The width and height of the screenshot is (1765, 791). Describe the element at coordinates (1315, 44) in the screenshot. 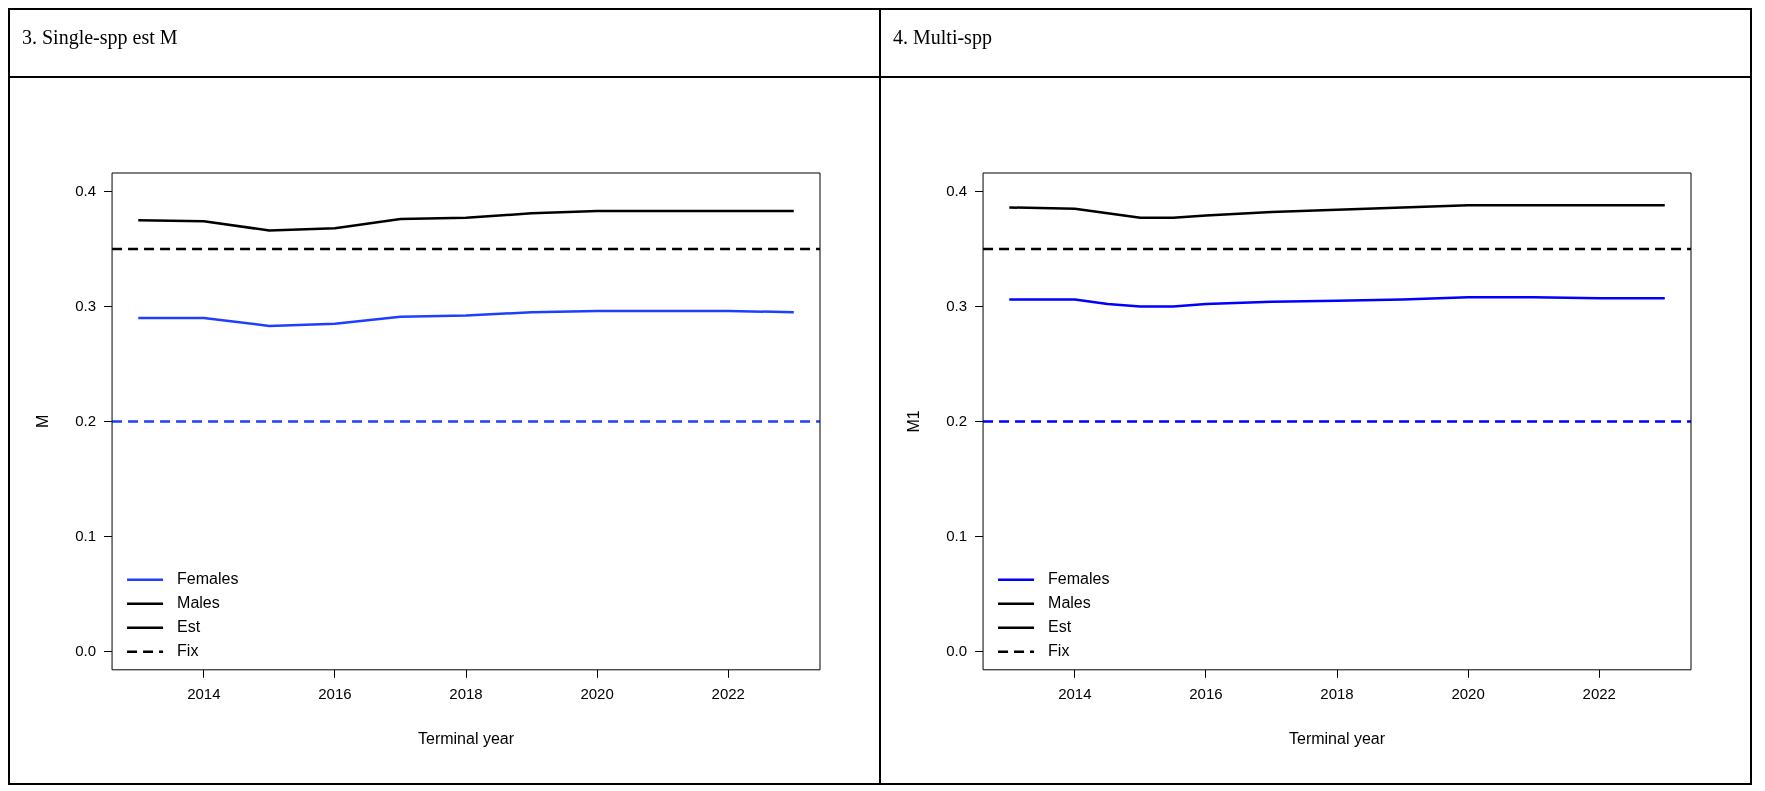

I see `chart-title: 4. Multi-spp` at that location.